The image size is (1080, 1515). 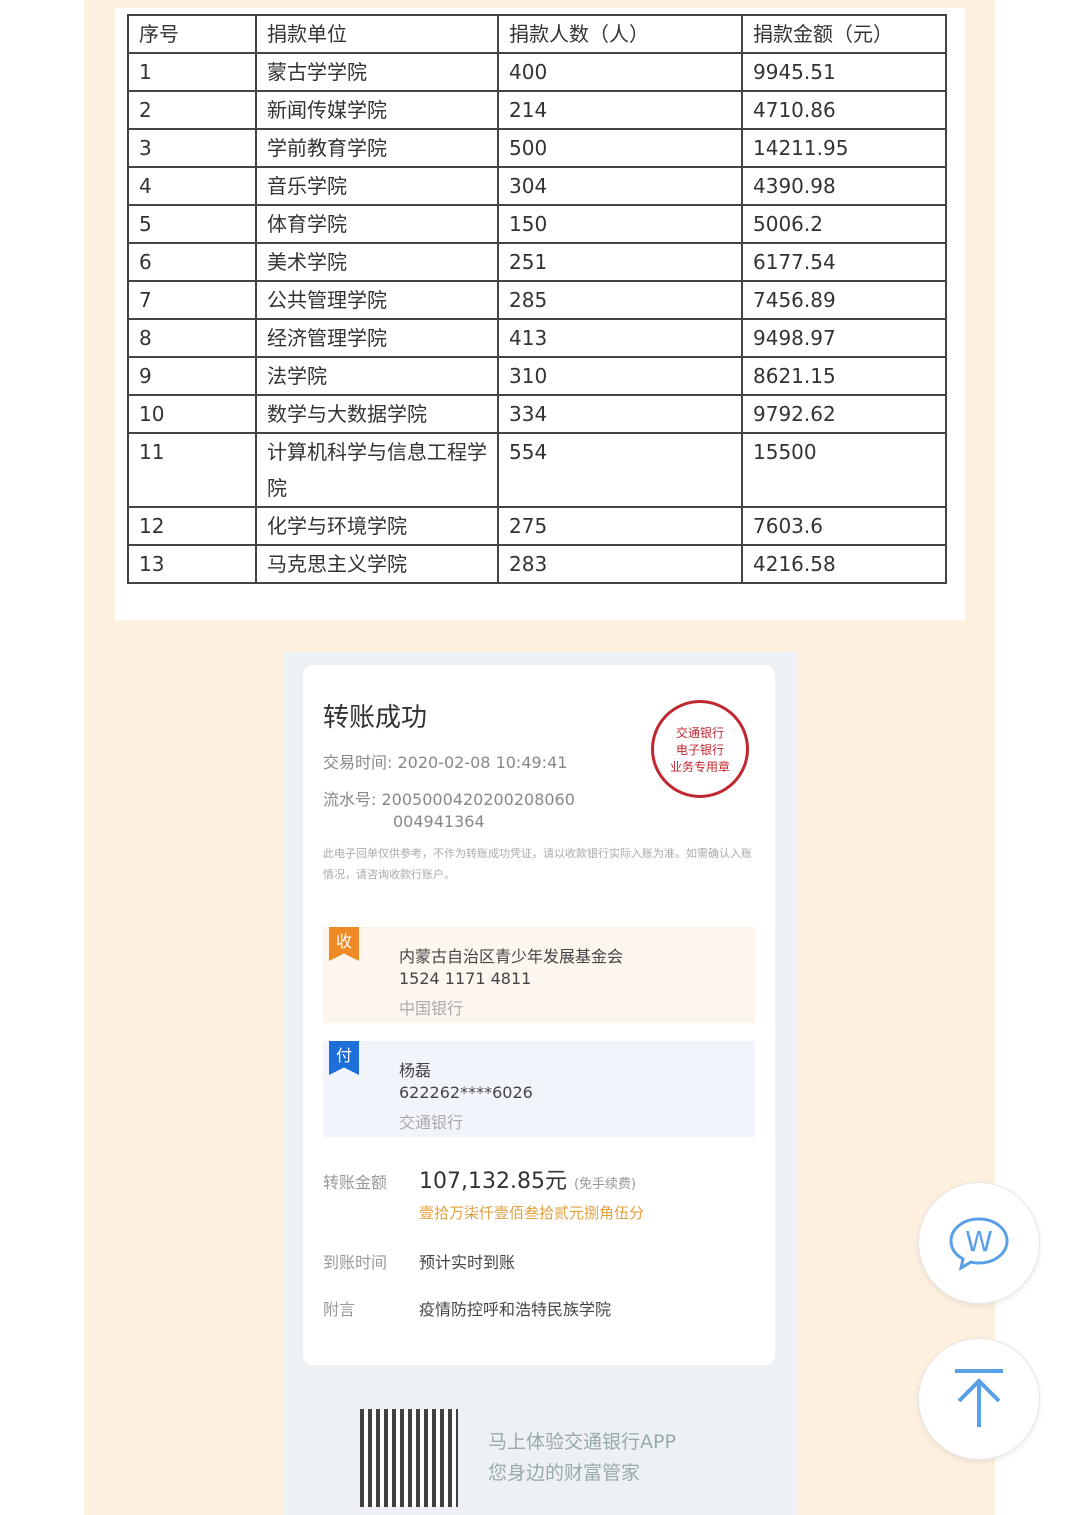 I want to click on table-row: 12 化学与环境学院 275 7603.6, so click(x=537, y=526).